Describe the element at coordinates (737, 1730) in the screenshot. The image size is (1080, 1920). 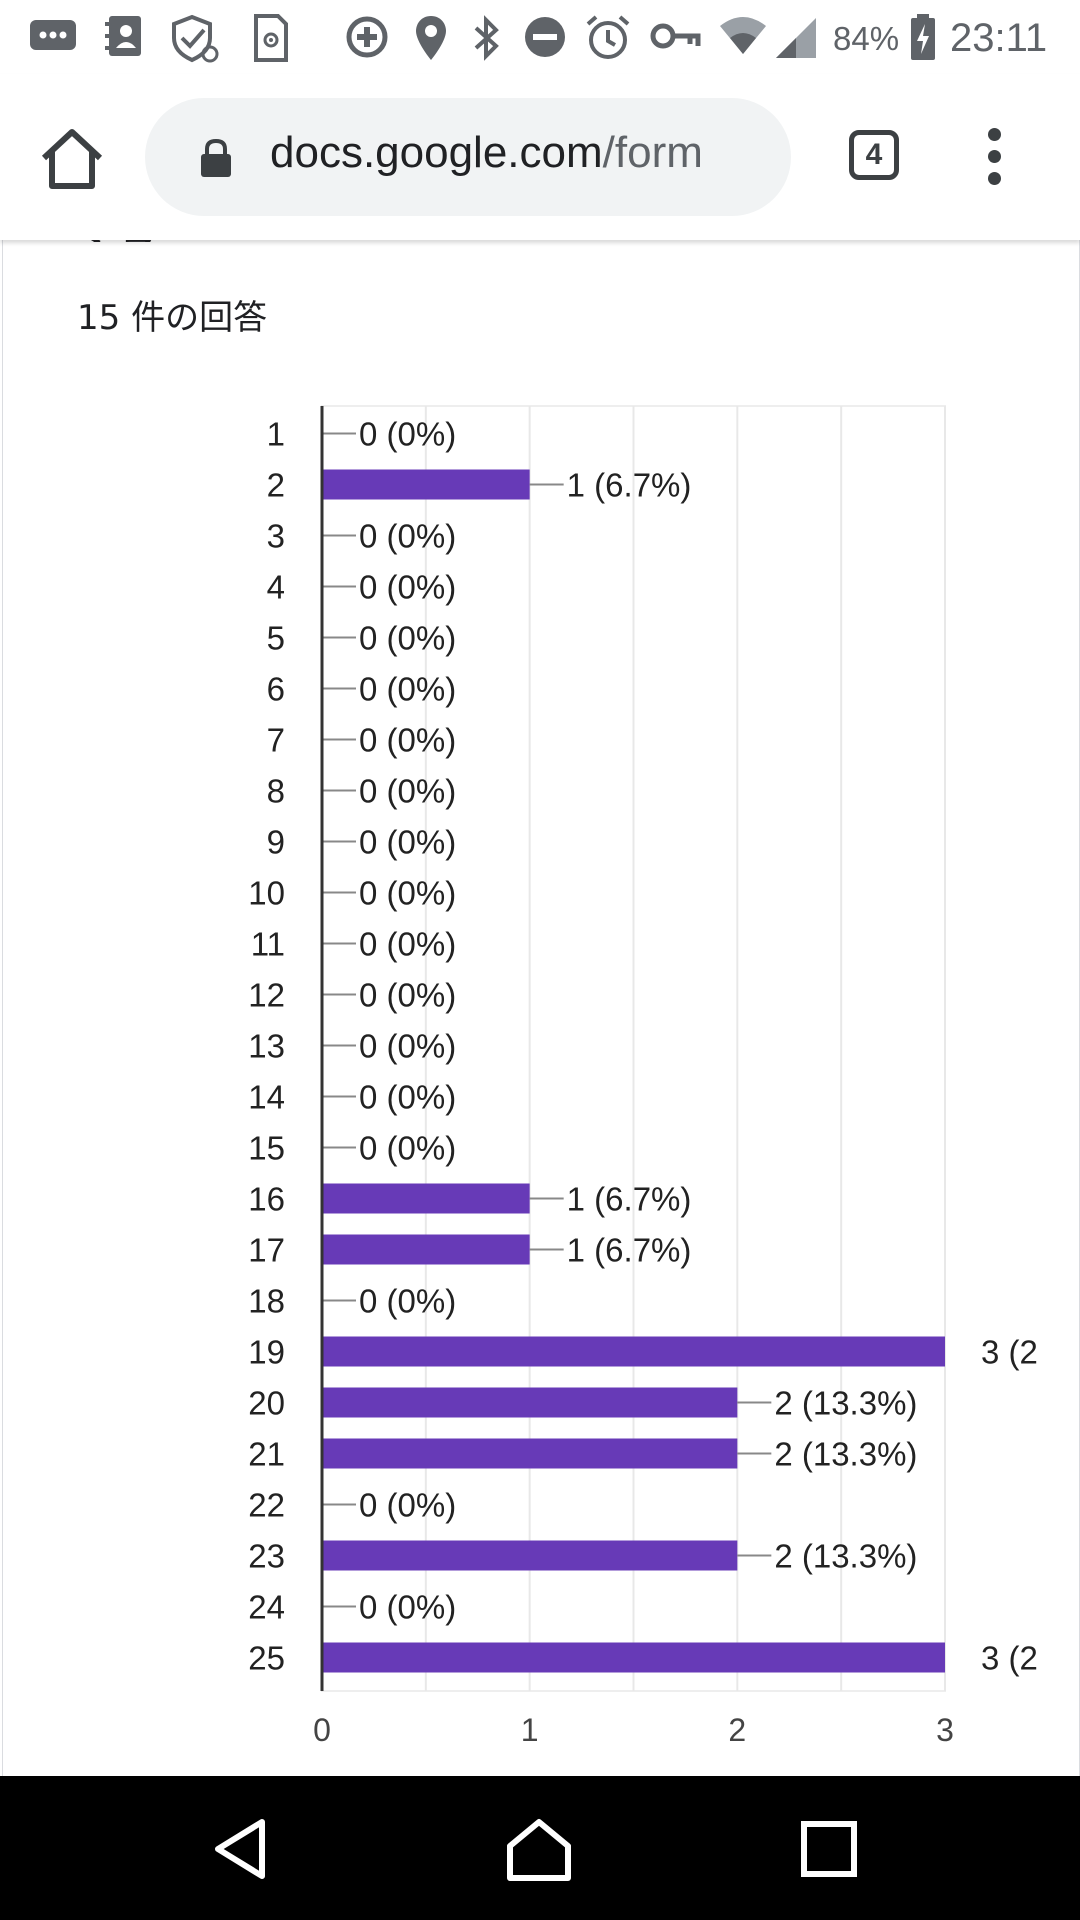
I see `x-tick-label: 2` at that location.